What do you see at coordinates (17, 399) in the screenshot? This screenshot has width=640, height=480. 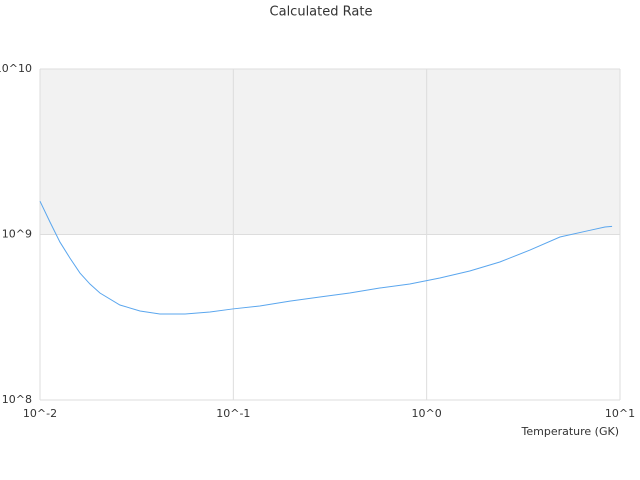 I see `y-tick-label: 10^8` at bounding box center [17, 399].